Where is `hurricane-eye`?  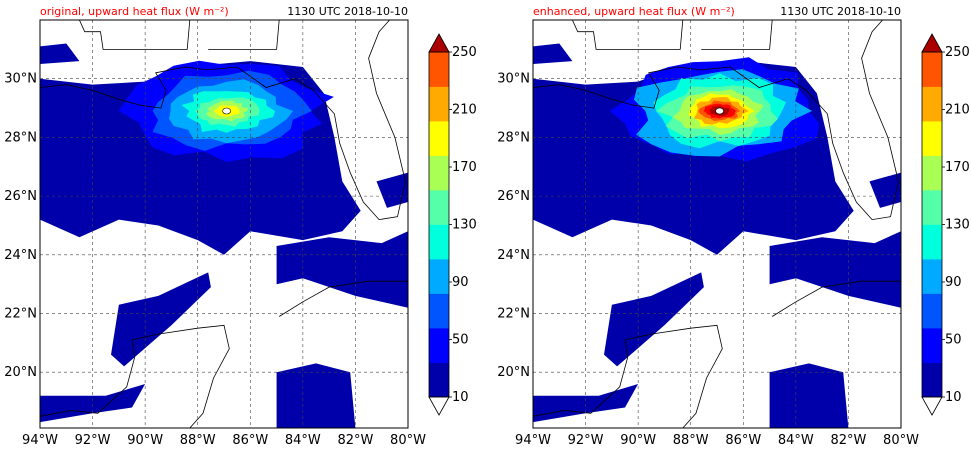
hurricane-eye is located at coordinates (226, 111).